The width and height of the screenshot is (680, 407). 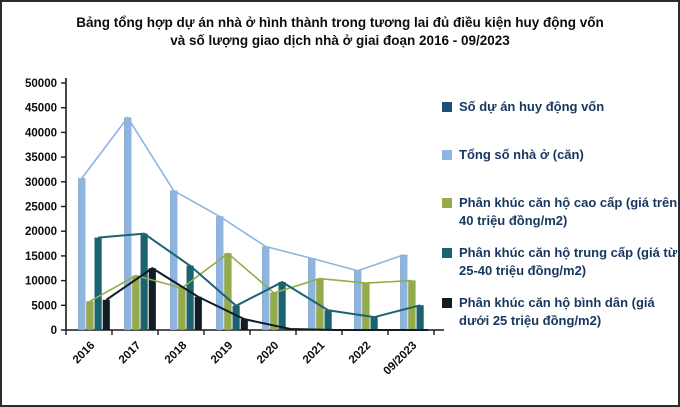 I want to click on bar-s3-2019, so click(x=236, y=318).